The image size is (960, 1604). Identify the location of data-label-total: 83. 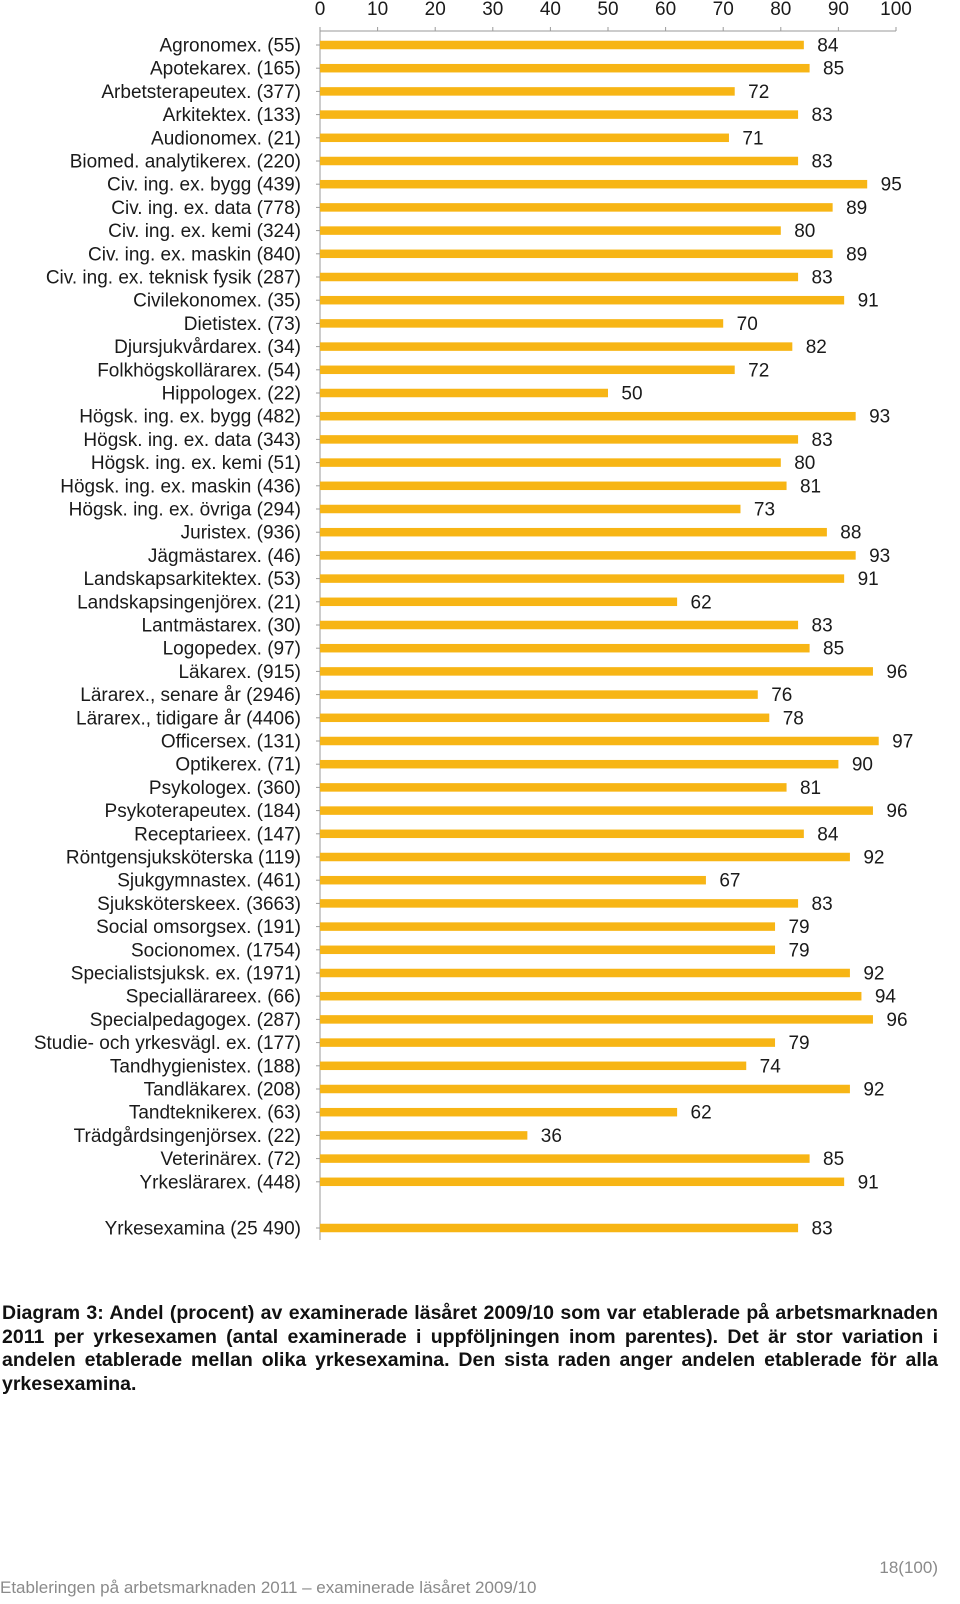
(822, 1229).